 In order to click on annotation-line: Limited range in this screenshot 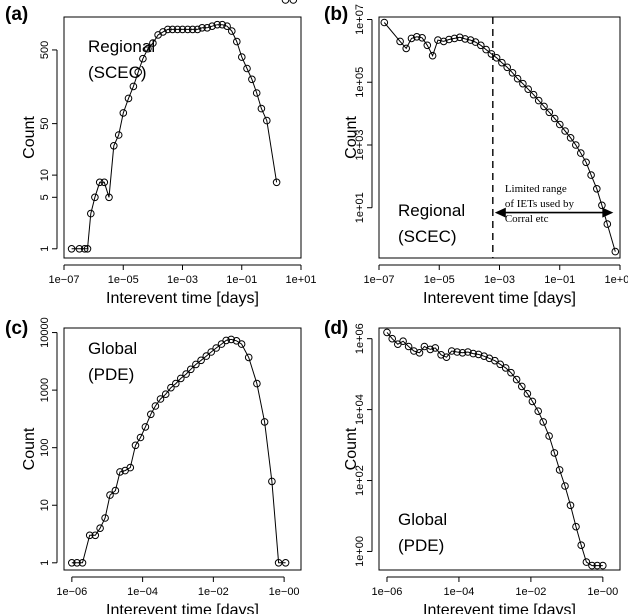, I will do `click(536, 189)`.